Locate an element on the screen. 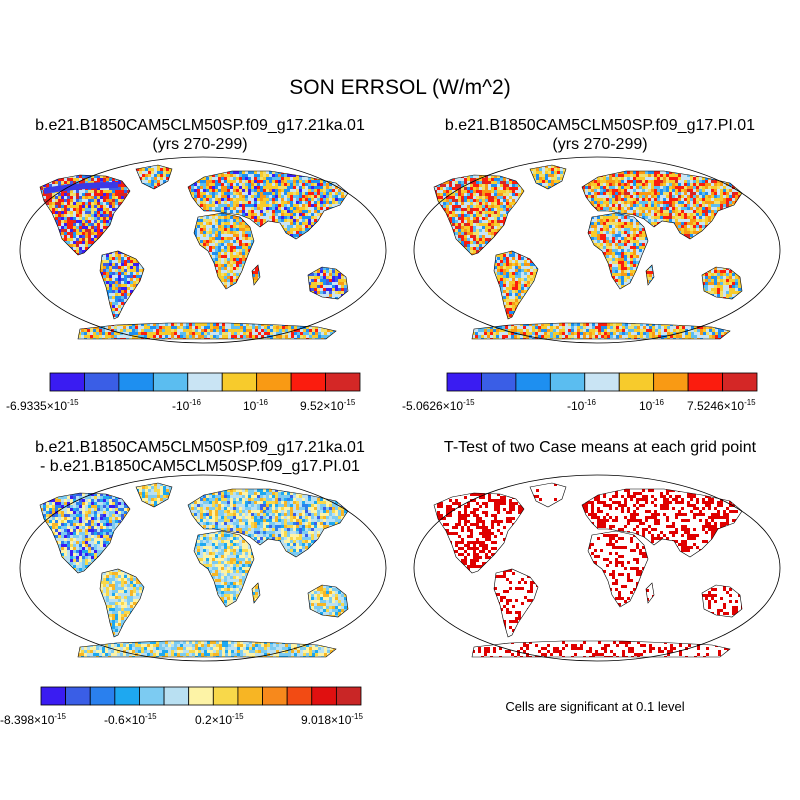 This screenshot has width=800, height=800. case2-title-line2: (yrs 270-299) is located at coordinates (600, 144).